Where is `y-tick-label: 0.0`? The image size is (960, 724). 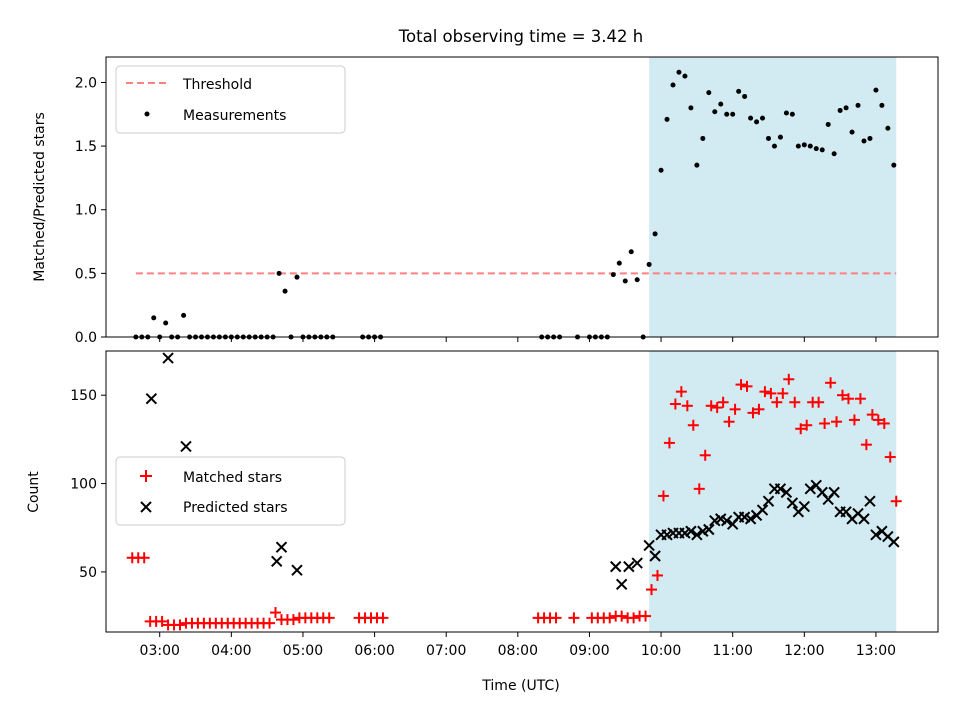
y-tick-label: 0.0 is located at coordinates (86, 338).